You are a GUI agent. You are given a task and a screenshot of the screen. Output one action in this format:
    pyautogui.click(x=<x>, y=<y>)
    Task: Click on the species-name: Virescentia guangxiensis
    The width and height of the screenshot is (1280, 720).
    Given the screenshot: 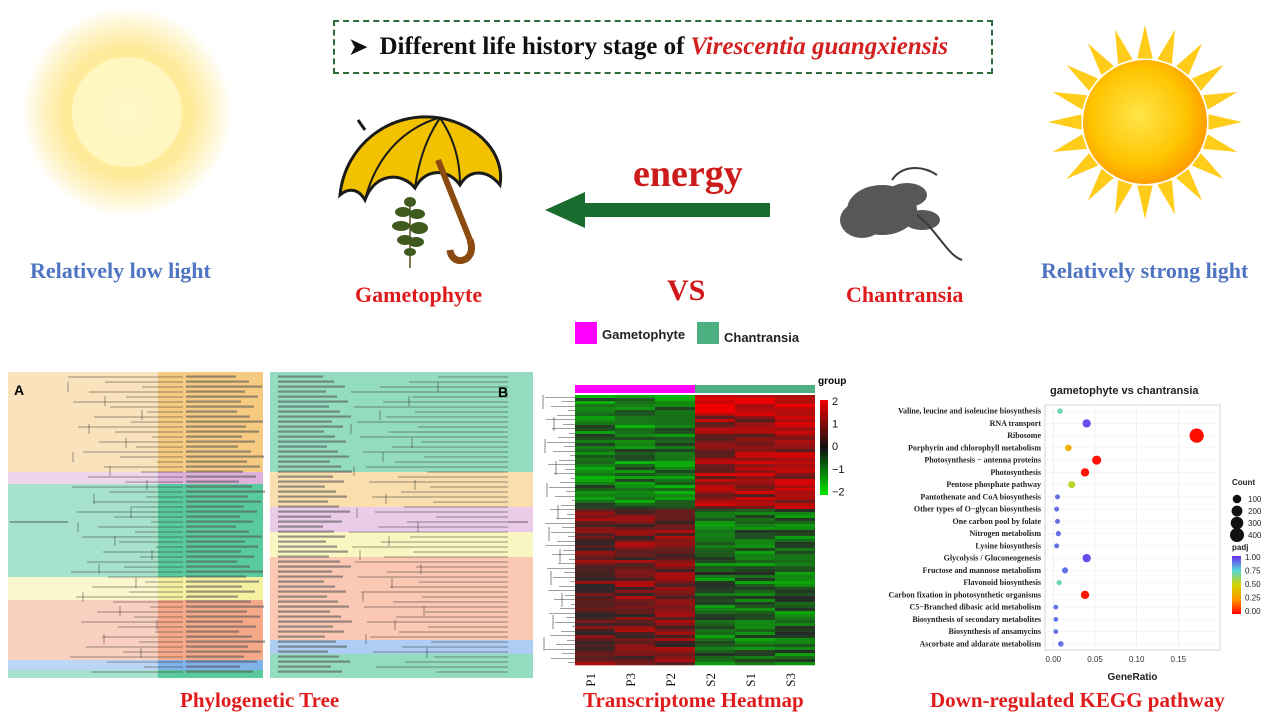 What is the action you would take?
    pyautogui.click(x=819, y=46)
    